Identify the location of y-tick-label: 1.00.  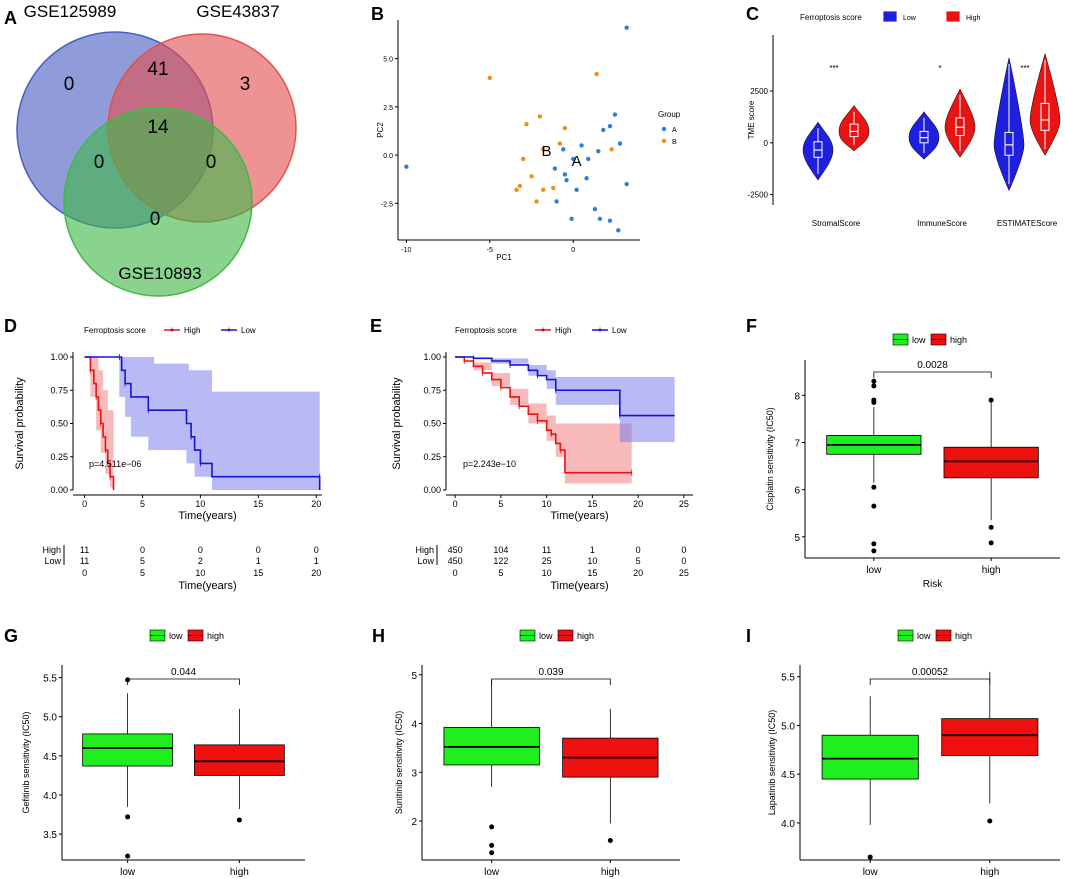
(59, 357).